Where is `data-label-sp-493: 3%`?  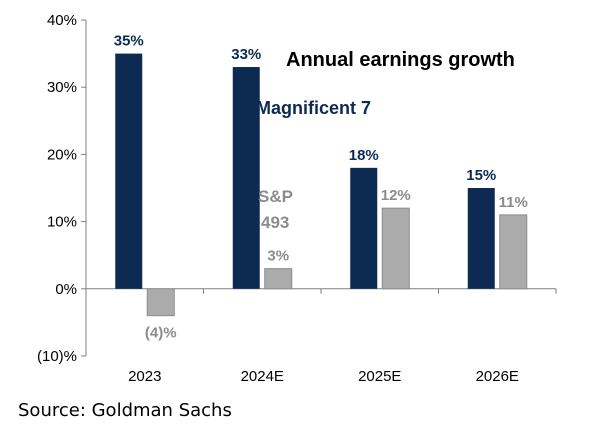 data-label-sp-493: 3% is located at coordinates (278, 256).